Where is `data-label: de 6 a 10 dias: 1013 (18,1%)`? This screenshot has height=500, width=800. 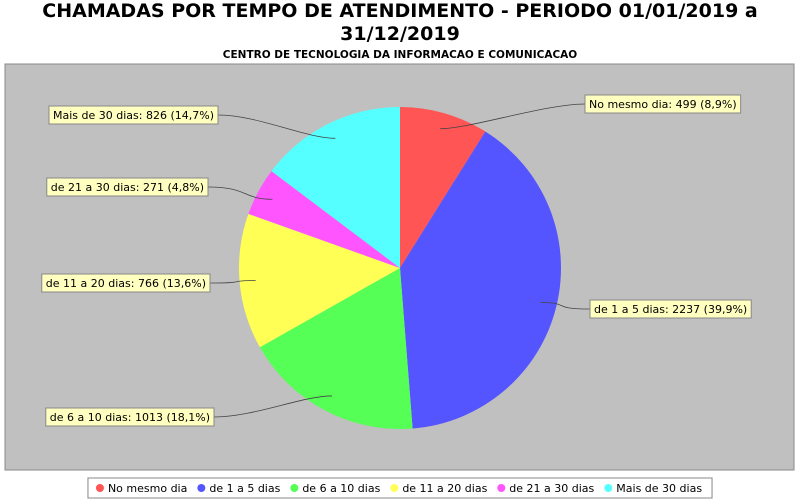 data-label: de 6 a 10 dias: 1013 (18,1%) is located at coordinates (130, 417).